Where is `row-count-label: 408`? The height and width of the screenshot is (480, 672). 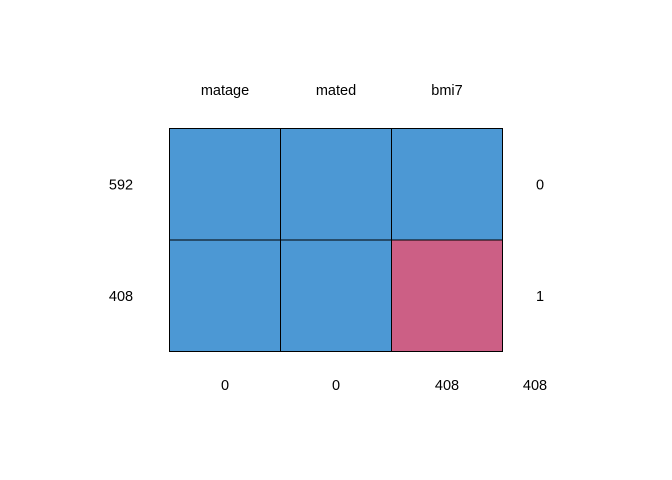 row-count-label: 408 is located at coordinates (121, 297).